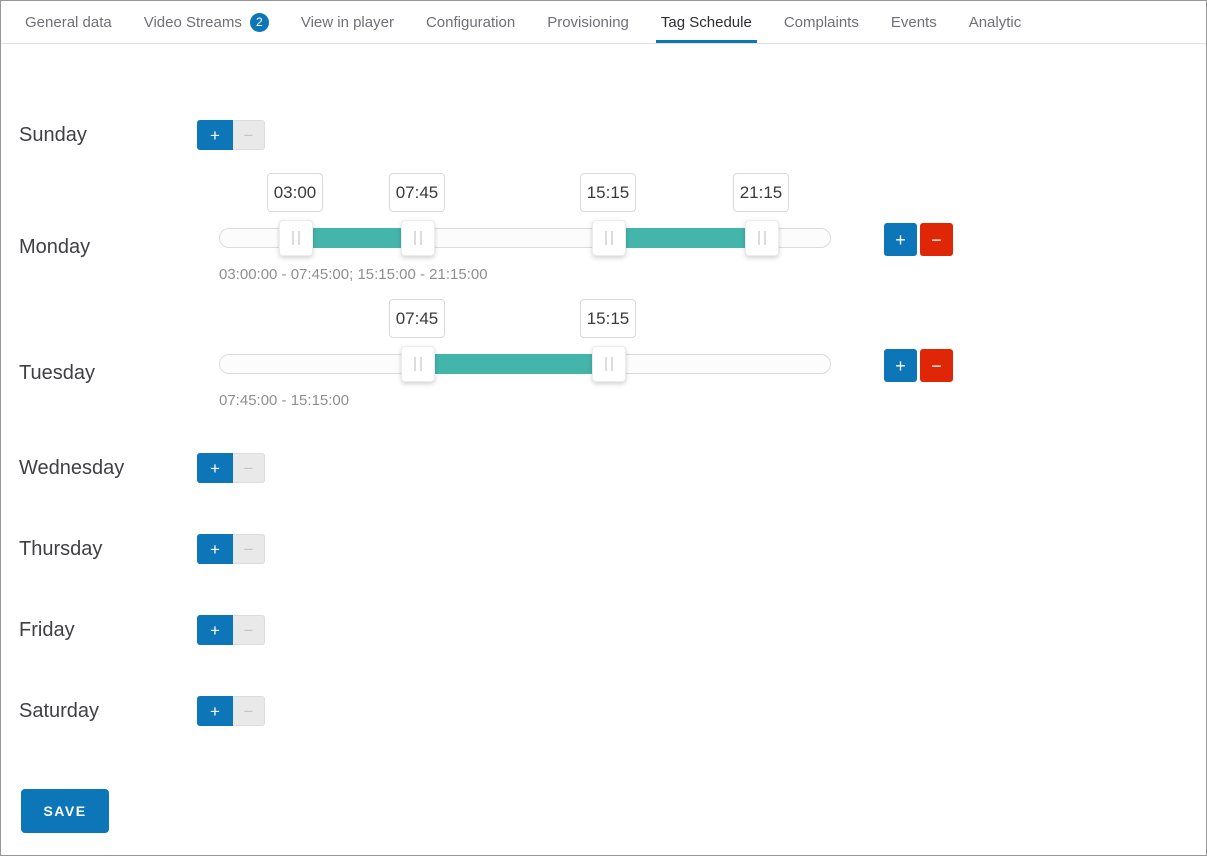 This screenshot has height=856, width=1207. I want to click on tab-video-streams: Video Streams 2, so click(206, 22).